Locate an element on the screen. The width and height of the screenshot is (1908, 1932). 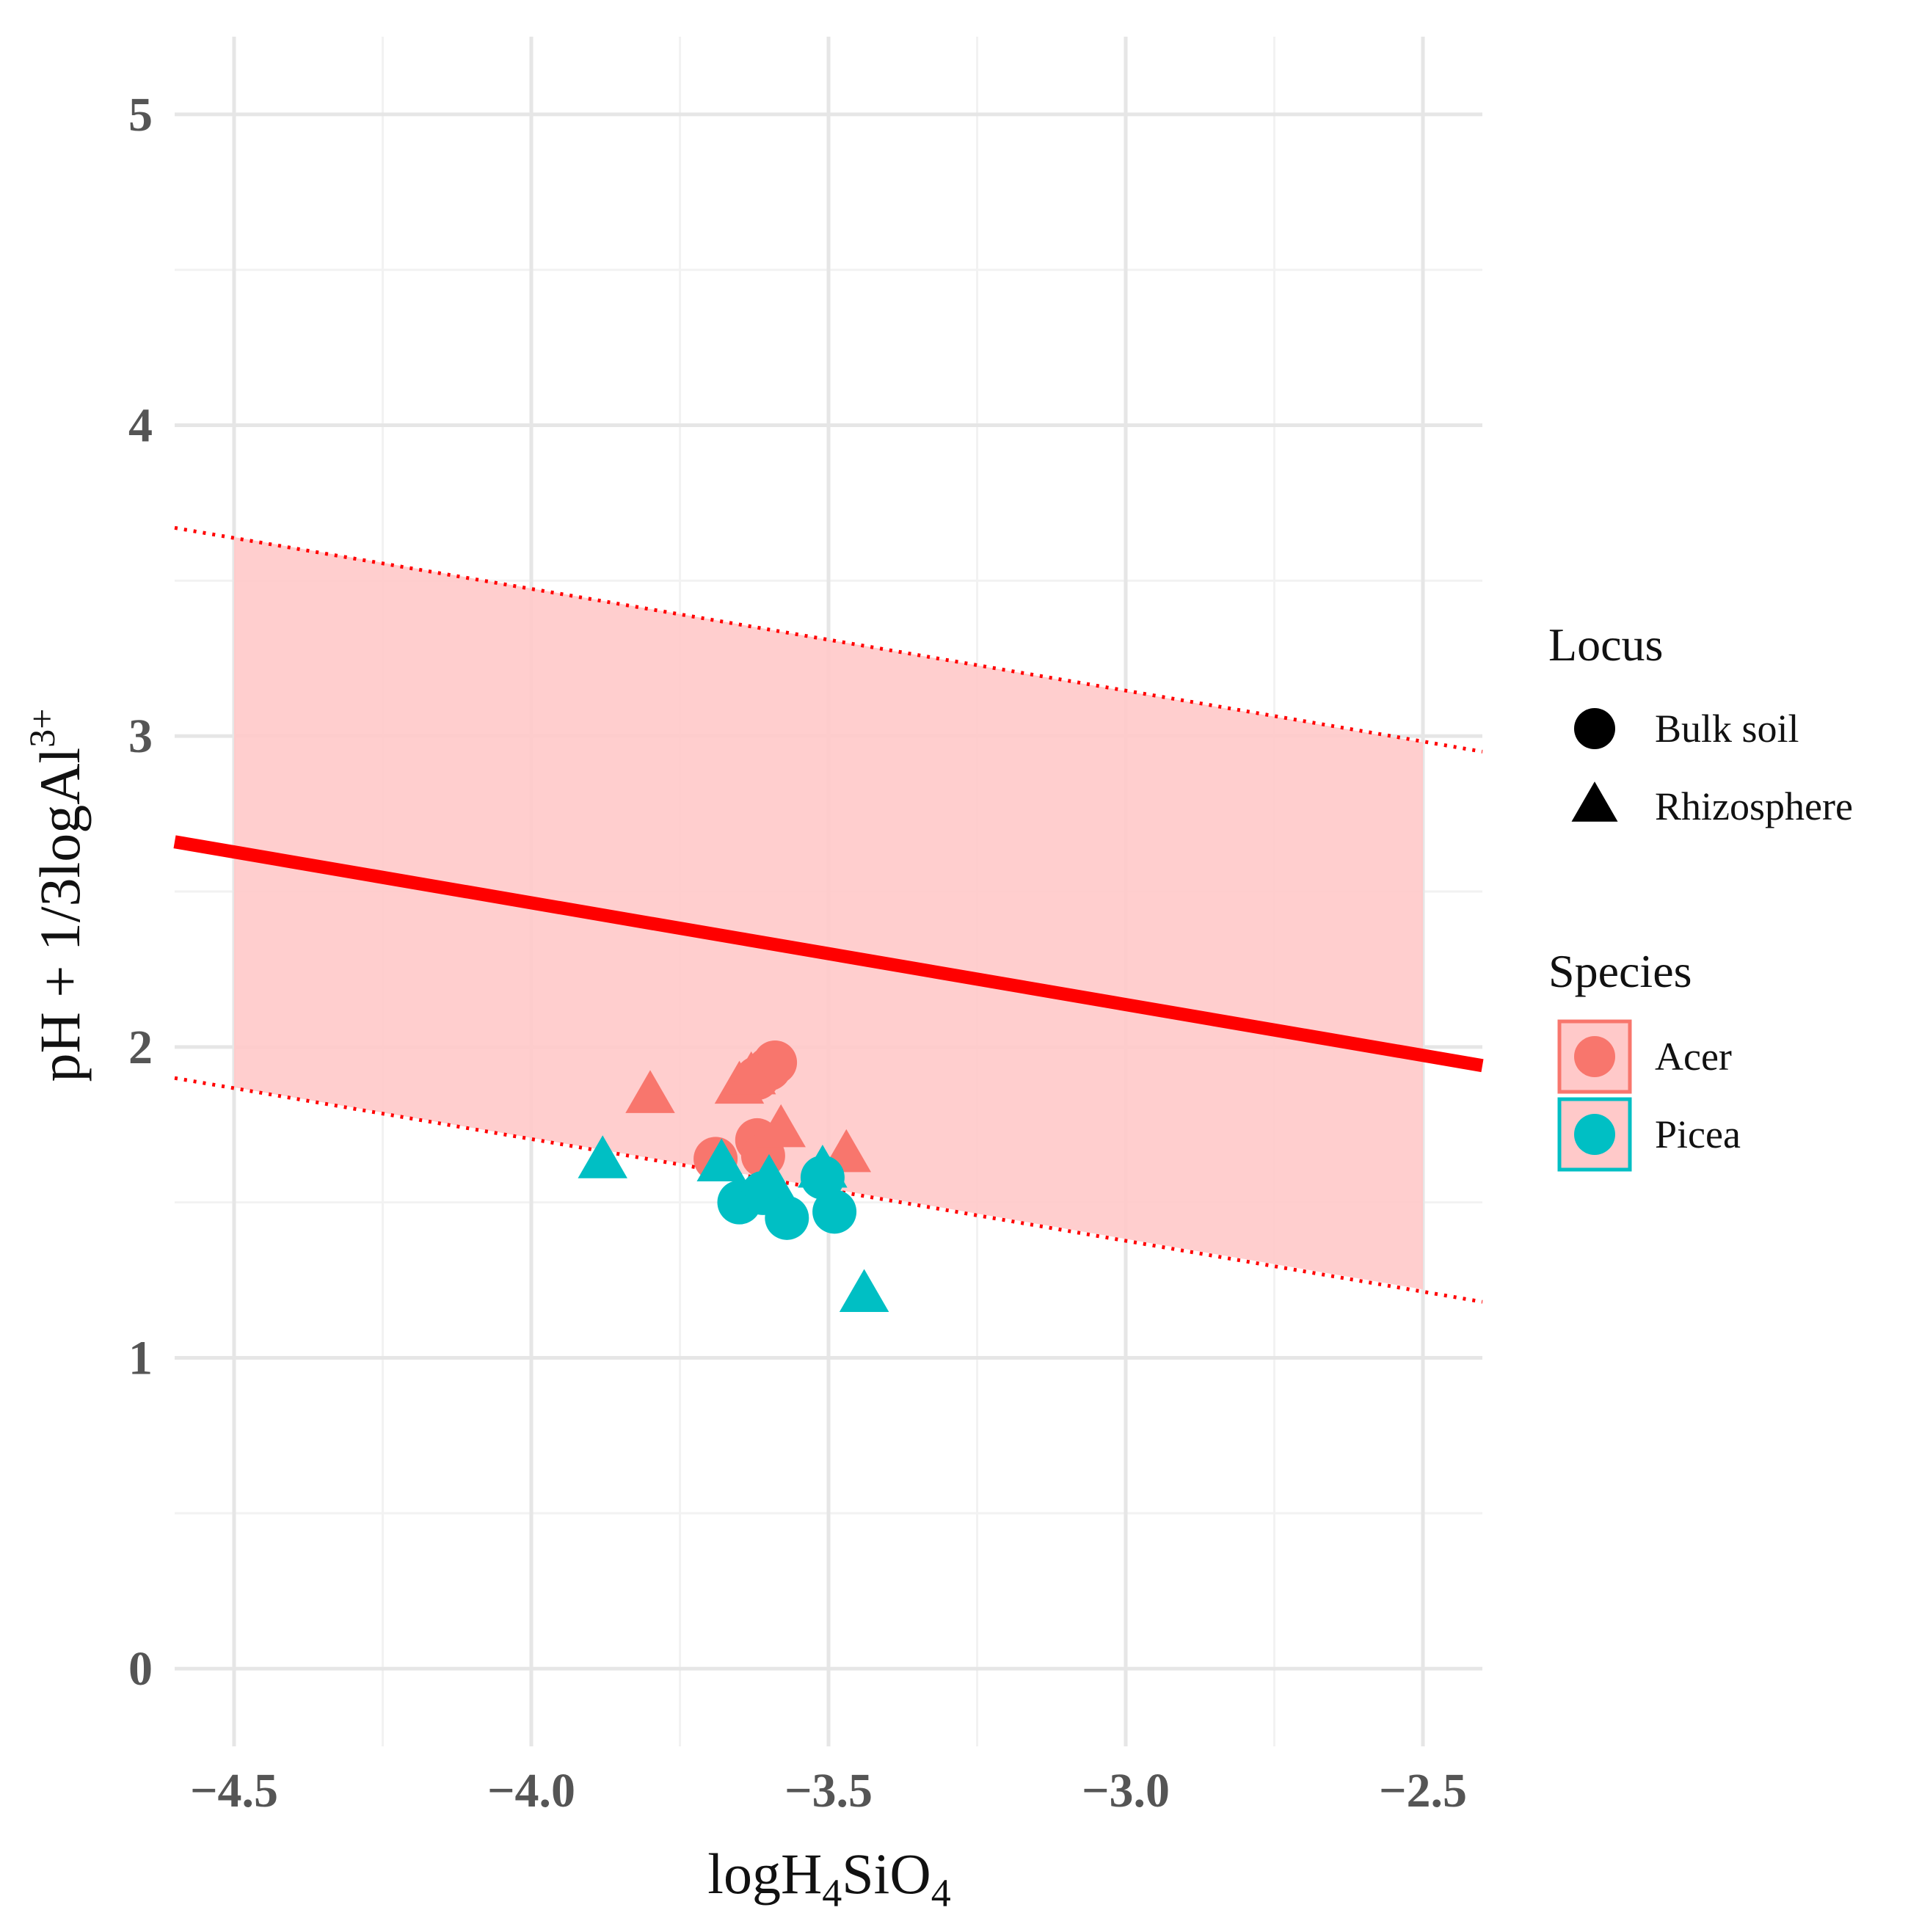
x-tick-label: −3.5 is located at coordinates (828, 1791).